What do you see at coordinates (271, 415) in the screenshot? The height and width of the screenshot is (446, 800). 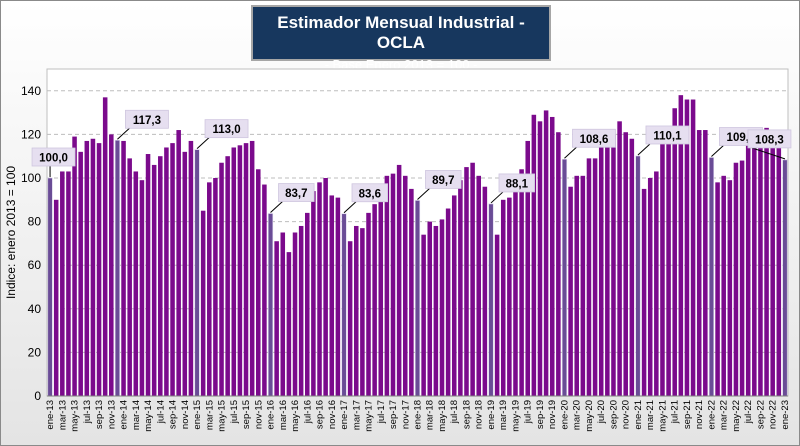 I see `x-tick-label: ene-16` at bounding box center [271, 415].